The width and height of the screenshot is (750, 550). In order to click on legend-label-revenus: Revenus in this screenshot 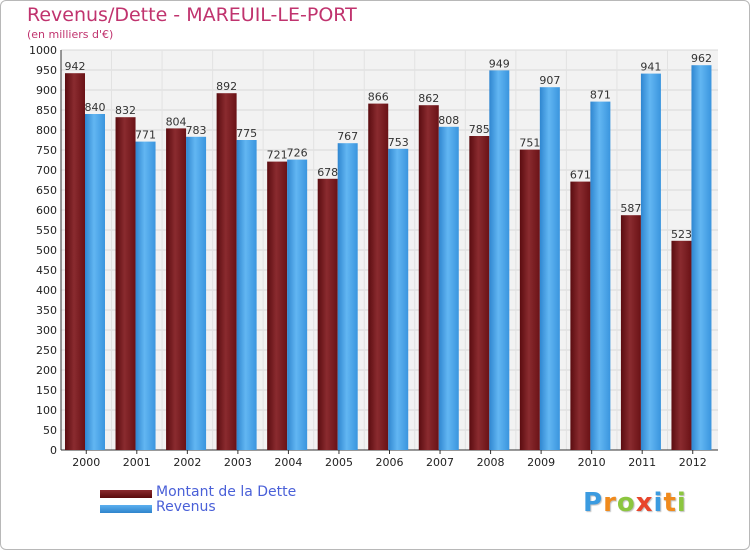, I will do `click(186, 507)`.